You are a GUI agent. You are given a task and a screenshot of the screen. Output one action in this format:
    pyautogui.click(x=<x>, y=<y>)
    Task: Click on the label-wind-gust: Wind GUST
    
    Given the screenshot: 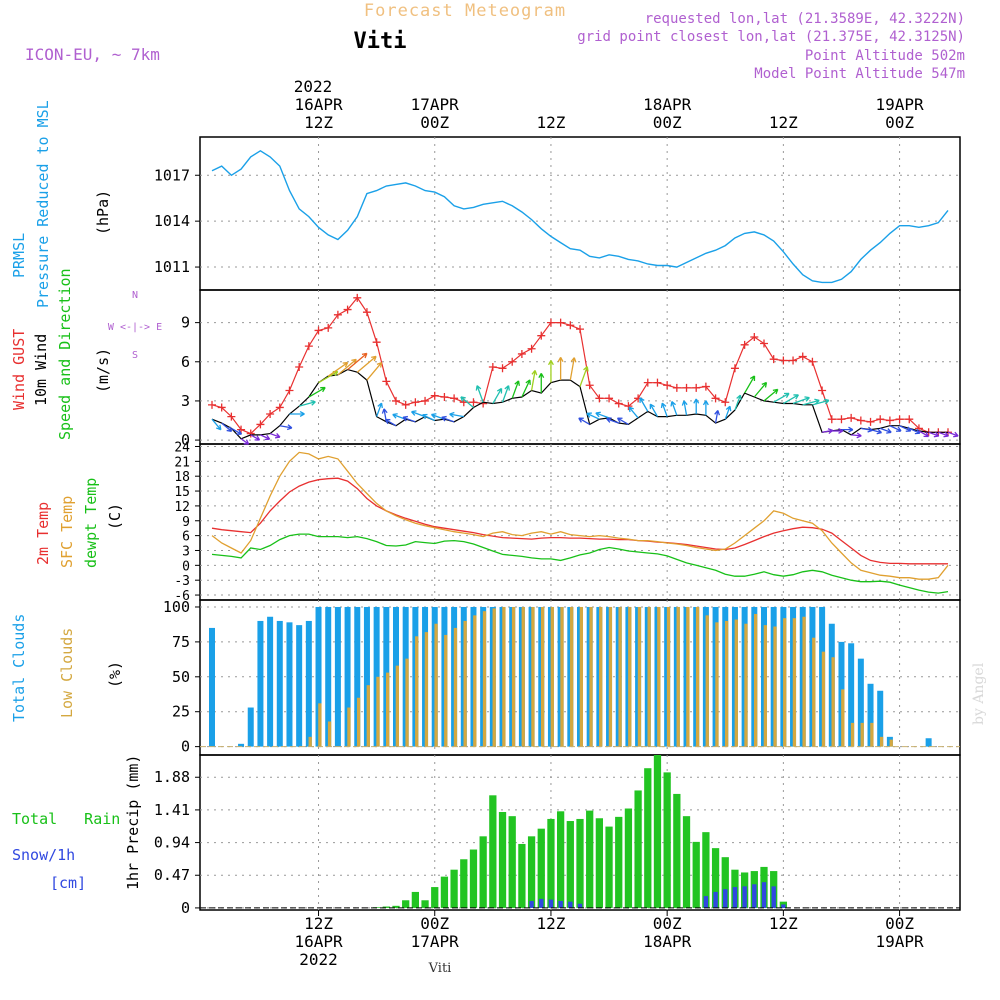 What is the action you would take?
    pyautogui.click(x=19, y=369)
    